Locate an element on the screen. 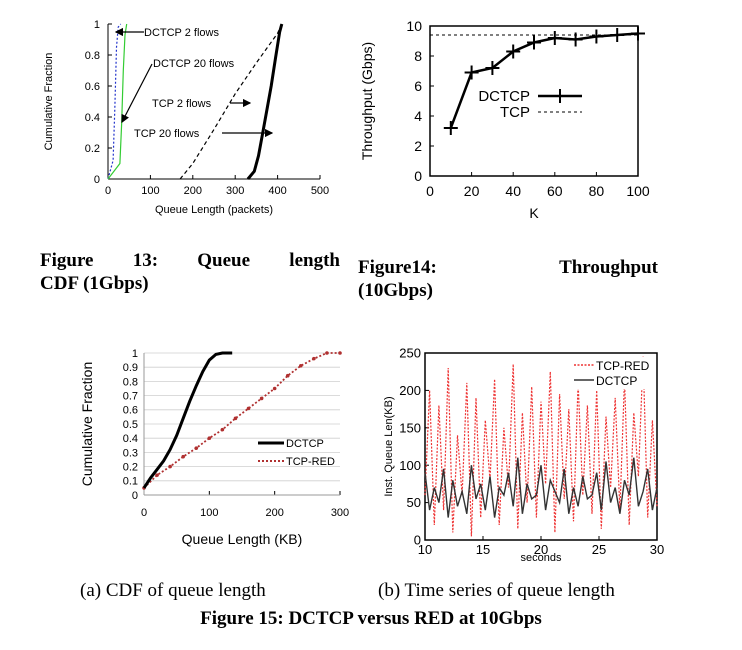  x-tick-label: 300 is located at coordinates (235, 191).